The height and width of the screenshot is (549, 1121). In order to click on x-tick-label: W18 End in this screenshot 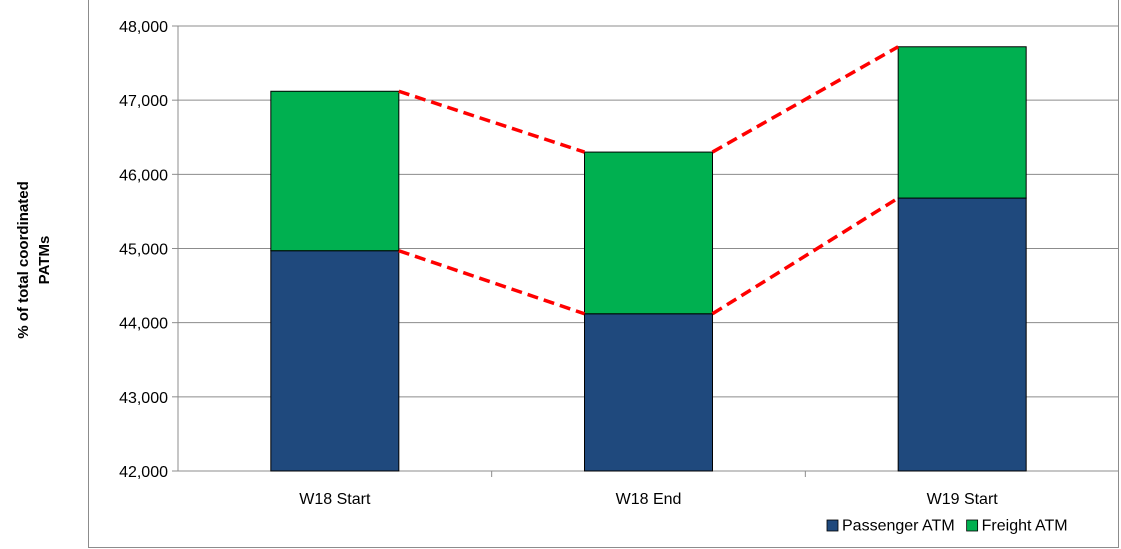, I will do `click(649, 499)`.